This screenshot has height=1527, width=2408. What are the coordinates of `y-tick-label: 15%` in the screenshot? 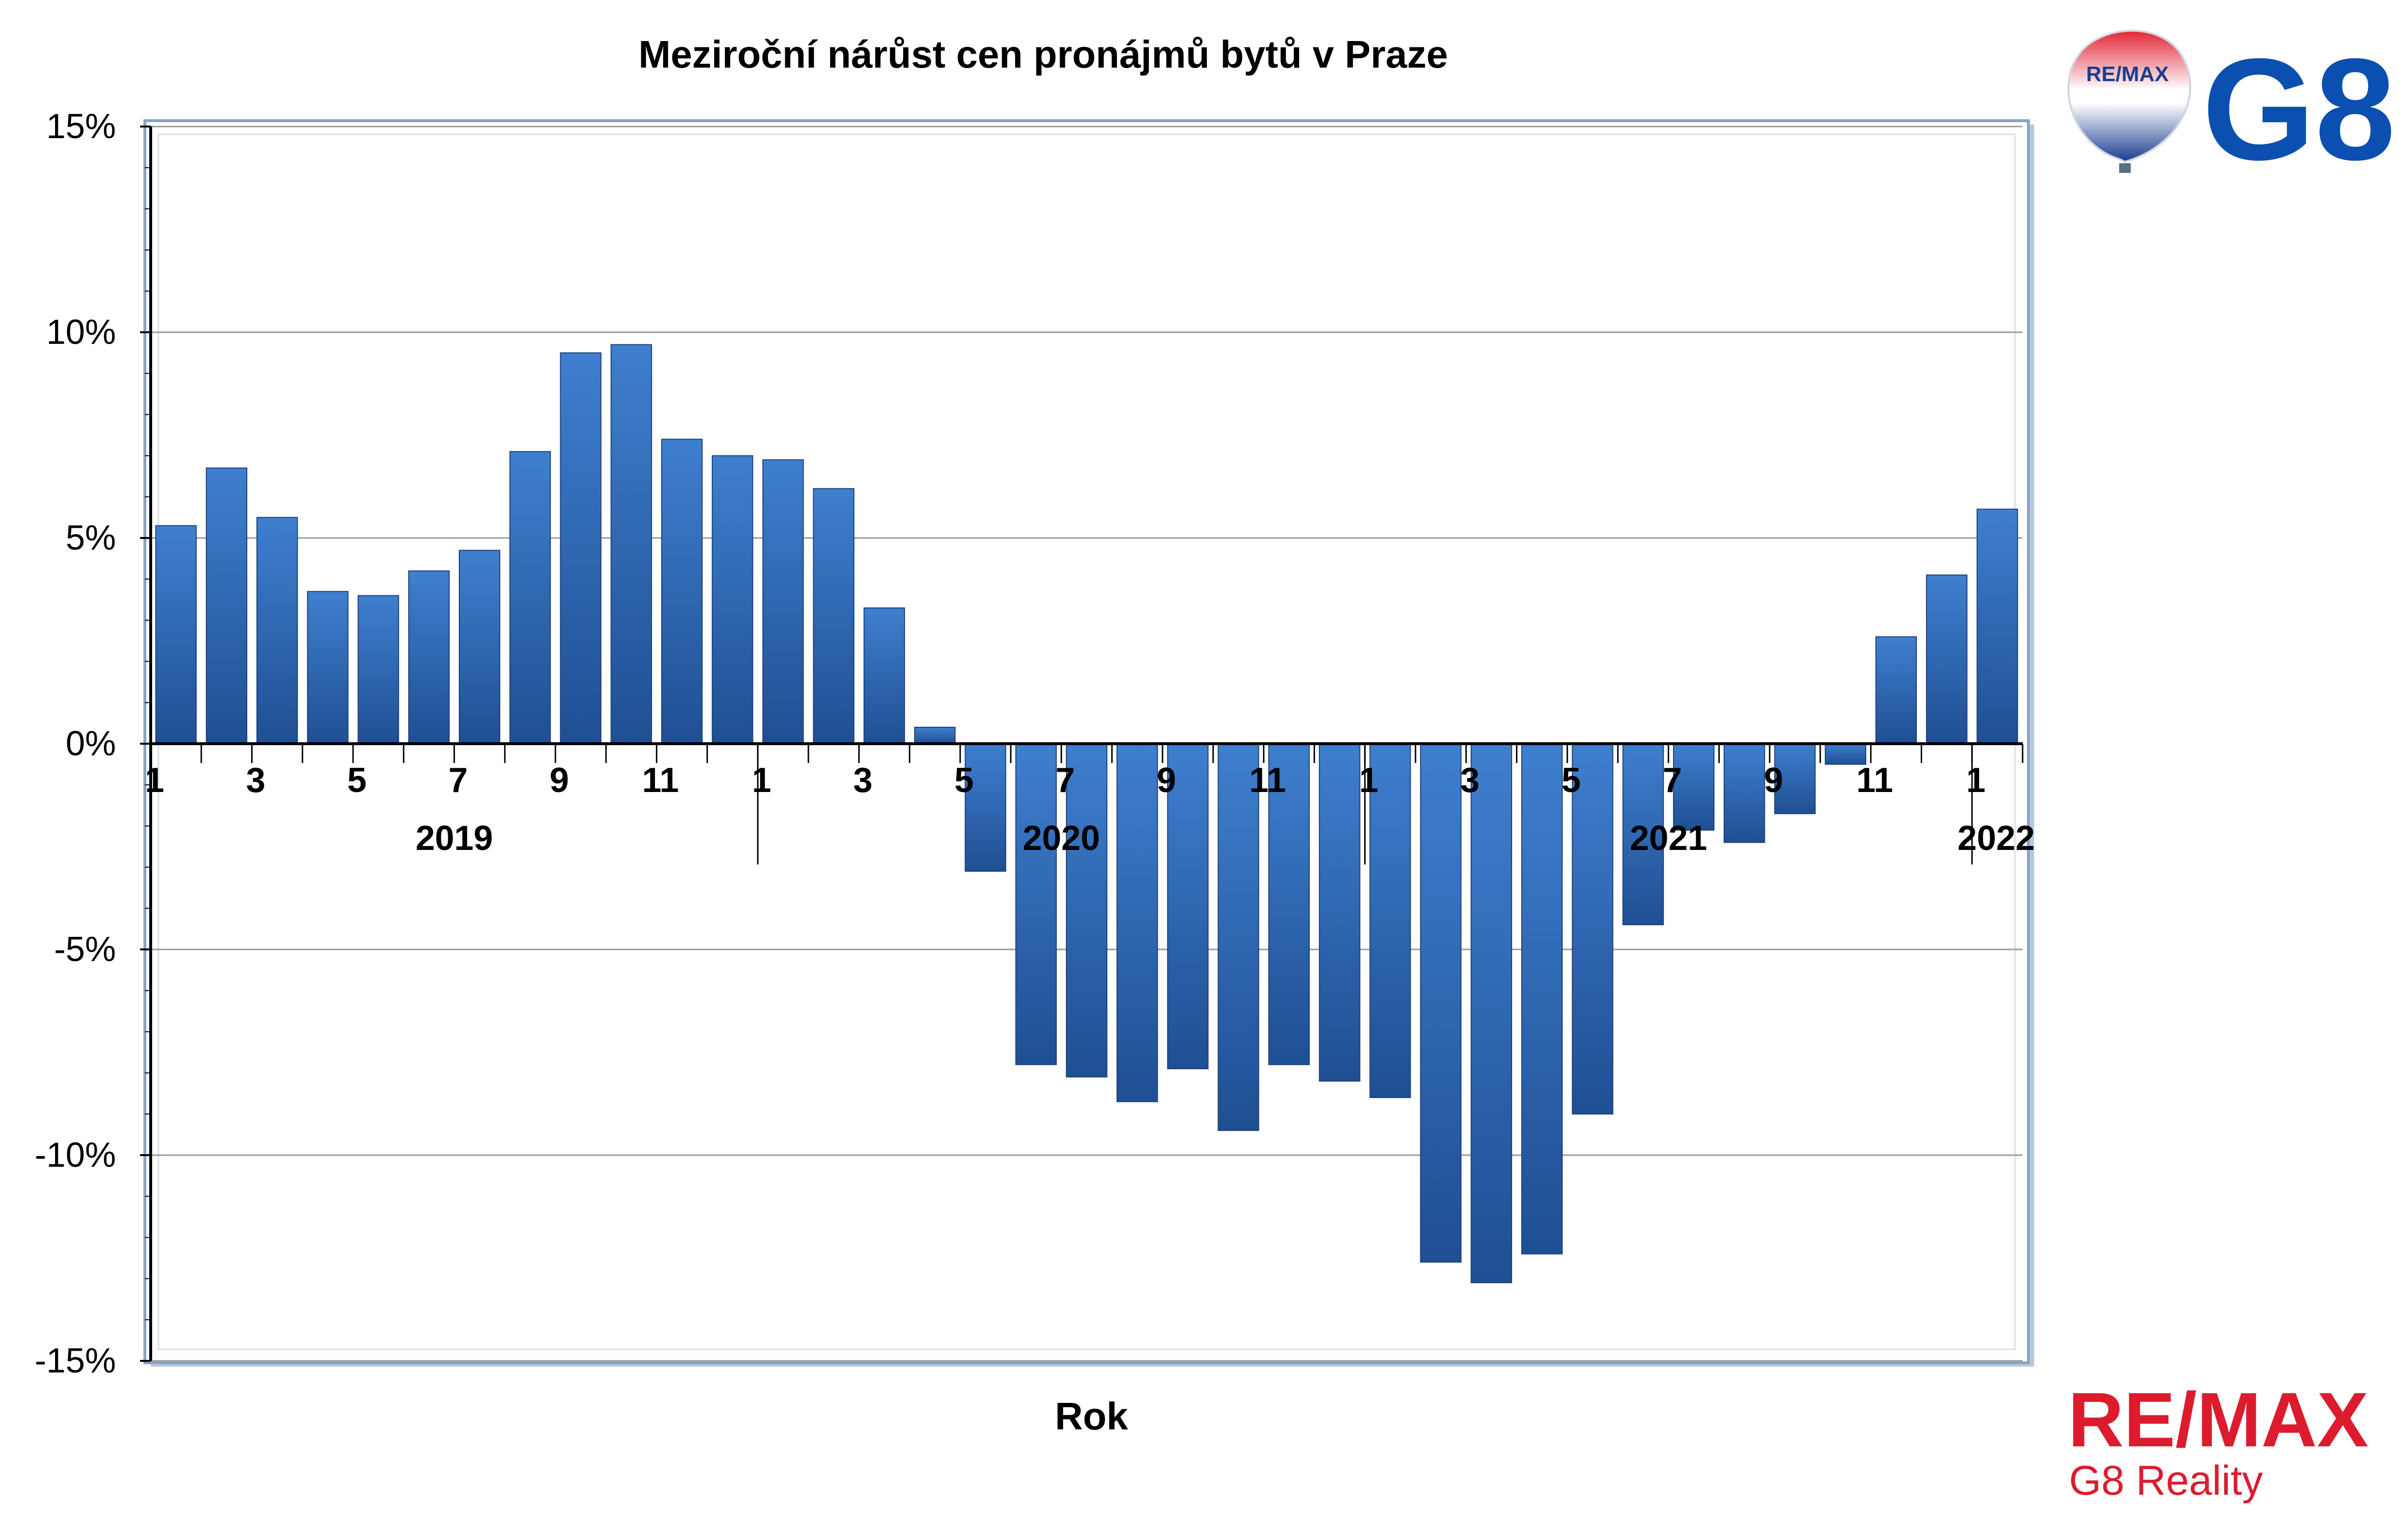 It's located at (81, 126).